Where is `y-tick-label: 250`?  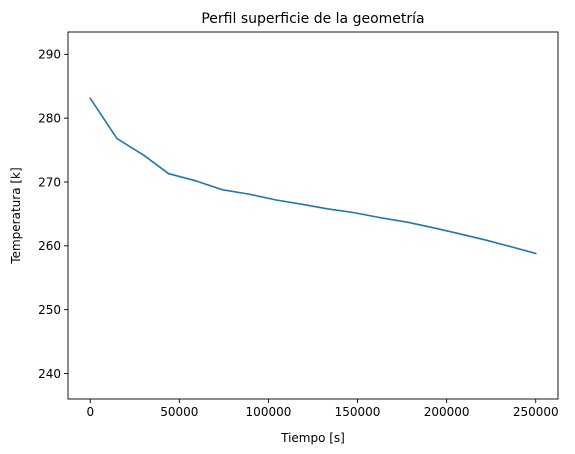
y-tick-label: 250 is located at coordinates (49, 310).